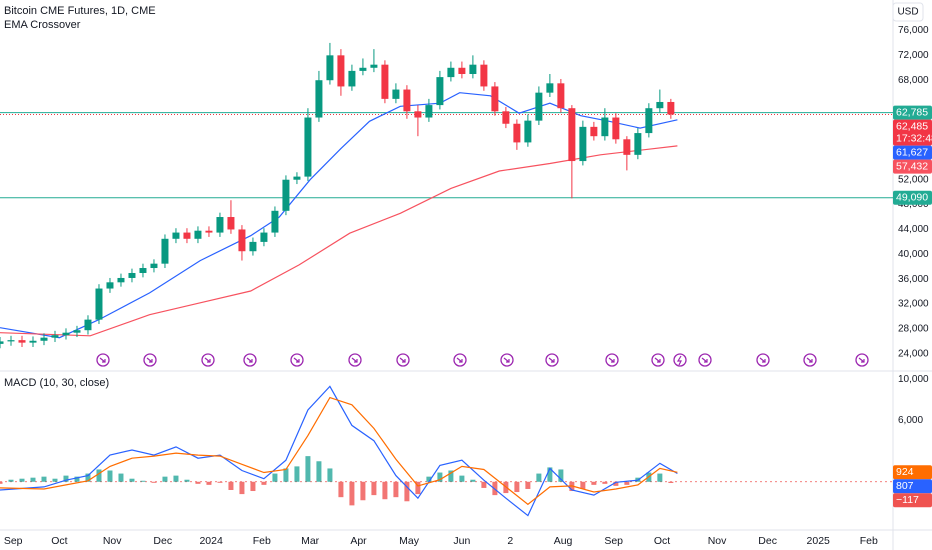  I want to click on price-label: 62,785, so click(912, 112).